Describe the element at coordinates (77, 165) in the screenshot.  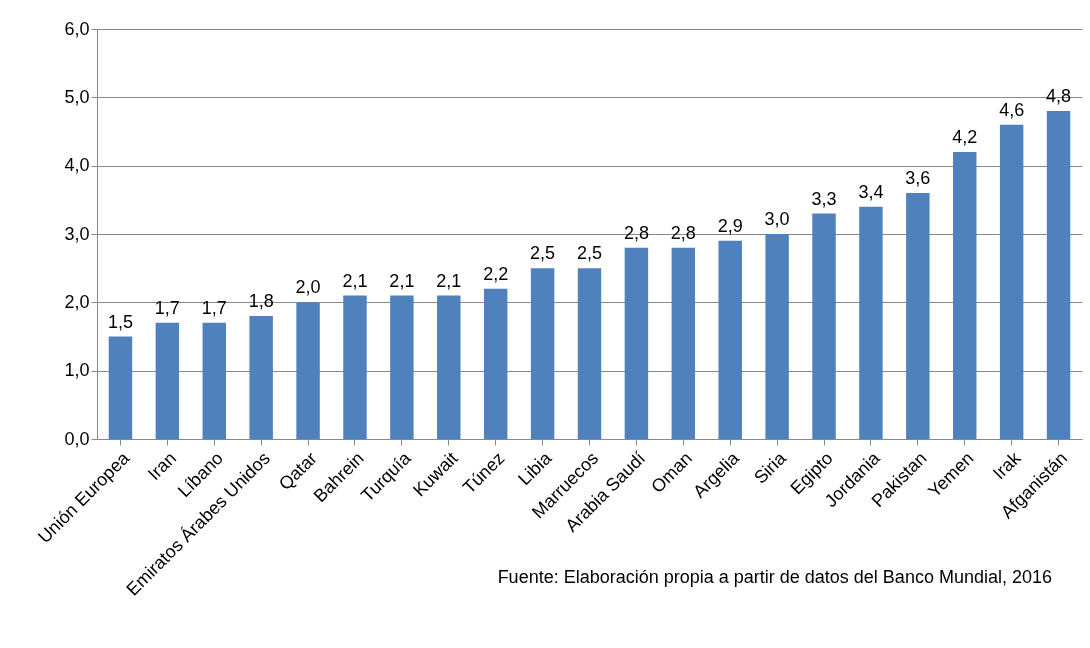
I see `y-tick-label: 4,0` at that location.